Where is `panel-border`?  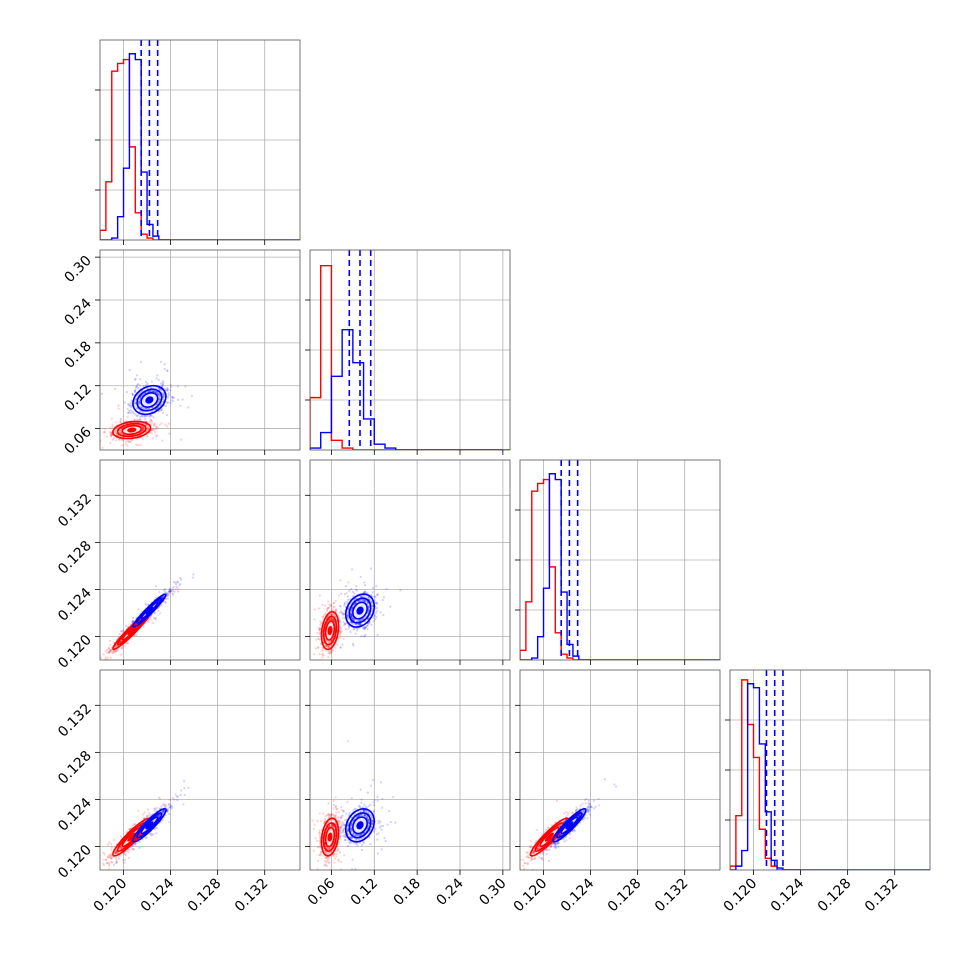 panel-border is located at coordinates (410, 560).